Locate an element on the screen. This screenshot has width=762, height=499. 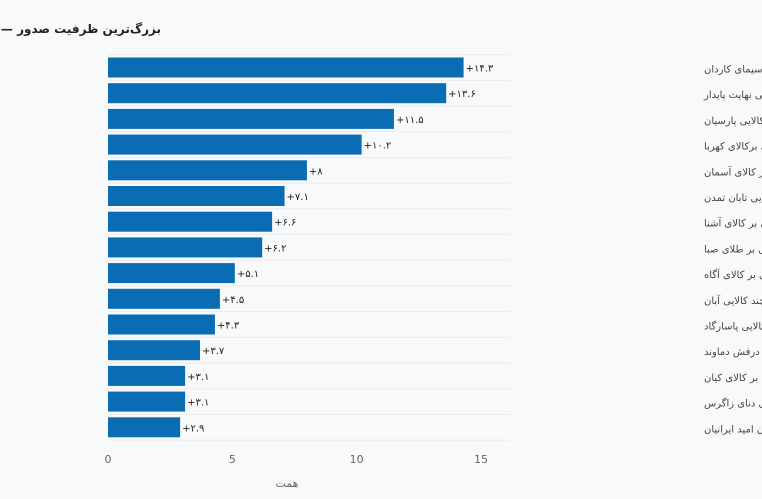
category-label: در اوراق بهادار مبتنی بر کالای آسمان is located at coordinates (733, 171).